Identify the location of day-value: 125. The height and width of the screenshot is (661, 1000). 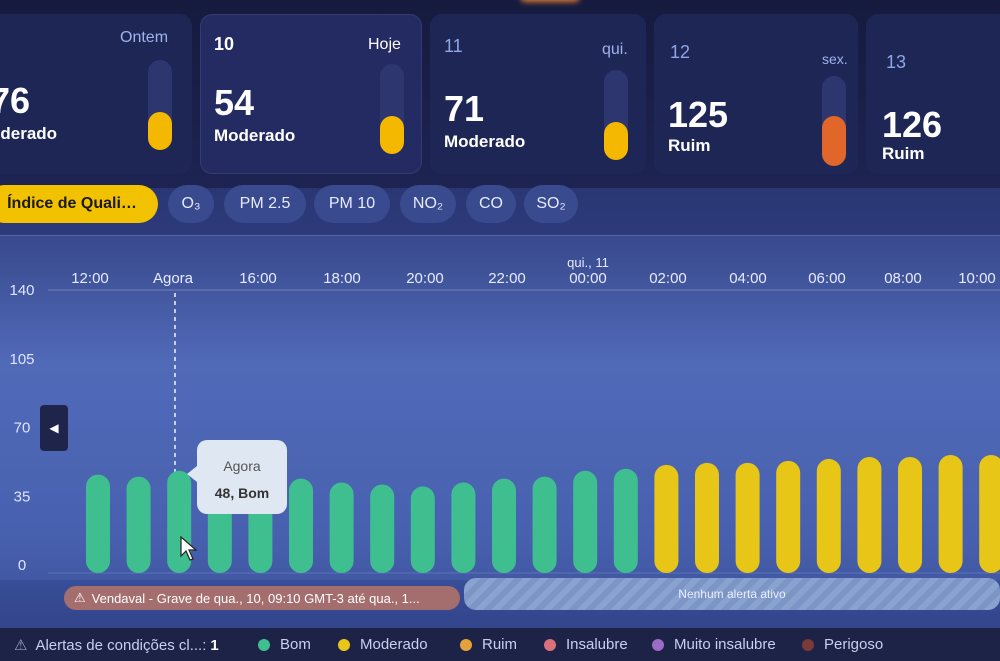
(698, 114).